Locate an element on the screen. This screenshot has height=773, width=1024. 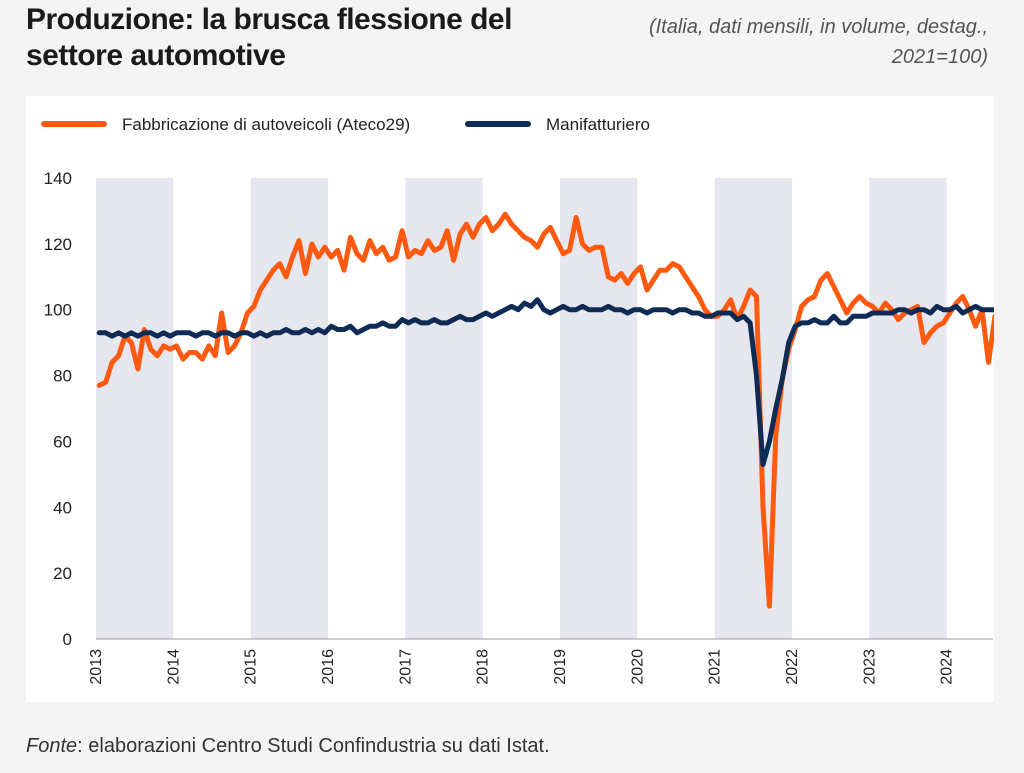
y-tick-label: 40 is located at coordinates (62, 507).